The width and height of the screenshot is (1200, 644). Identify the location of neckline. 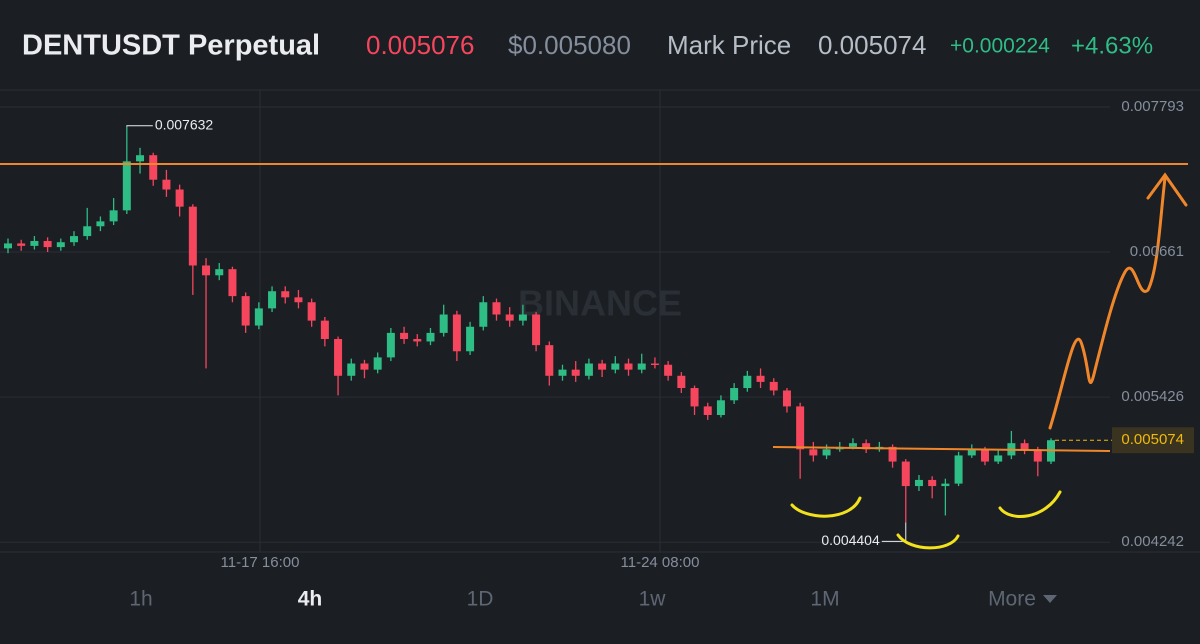
(941, 449).